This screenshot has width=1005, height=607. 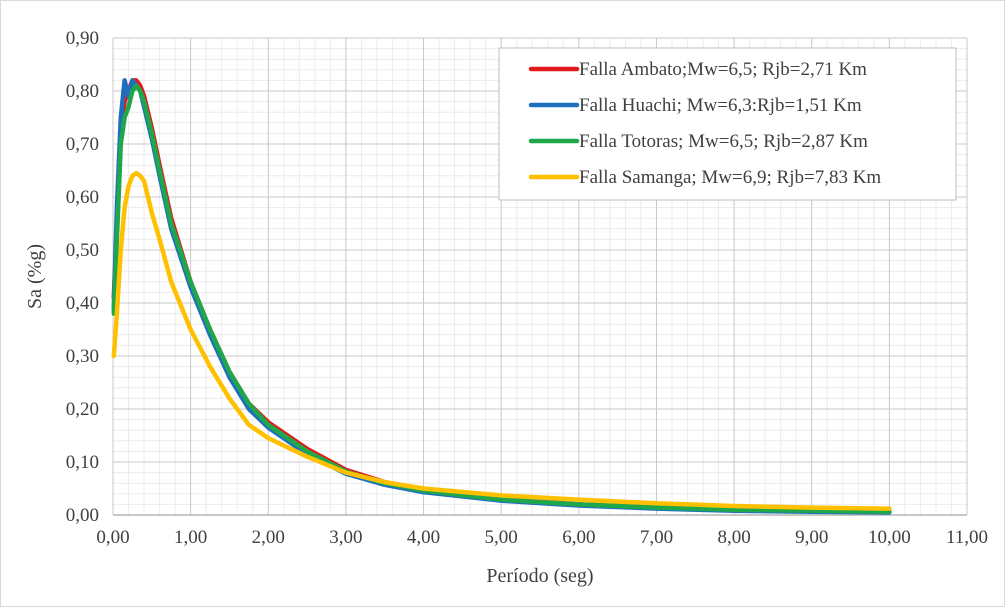 What do you see at coordinates (889, 537) in the screenshot?
I see `x-tick-label: 10,00` at bounding box center [889, 537].